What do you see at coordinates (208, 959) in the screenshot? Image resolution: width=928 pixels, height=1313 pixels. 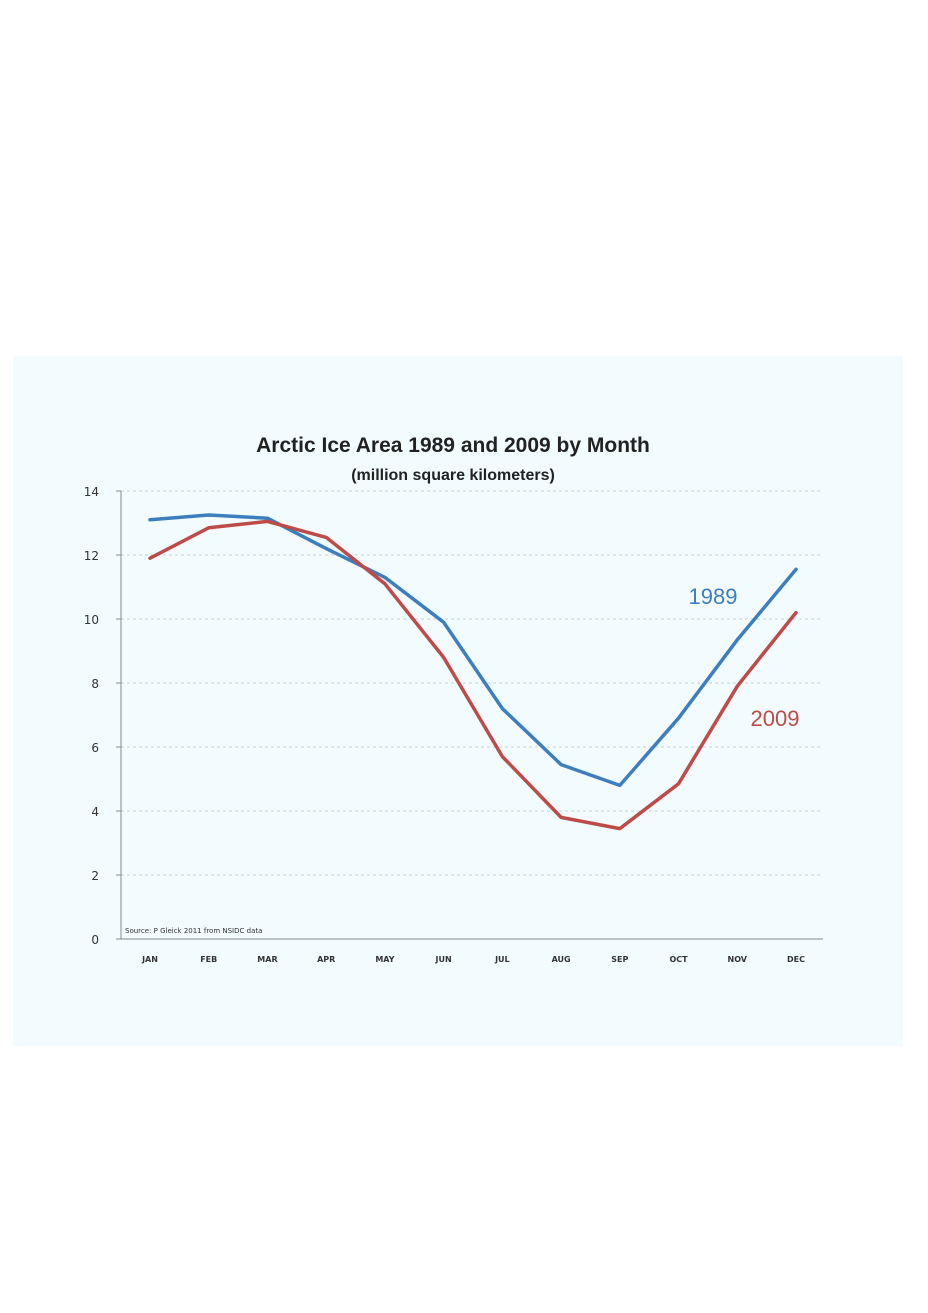 I see `x-tick-label: FEB` at bounding box center [208, 959].